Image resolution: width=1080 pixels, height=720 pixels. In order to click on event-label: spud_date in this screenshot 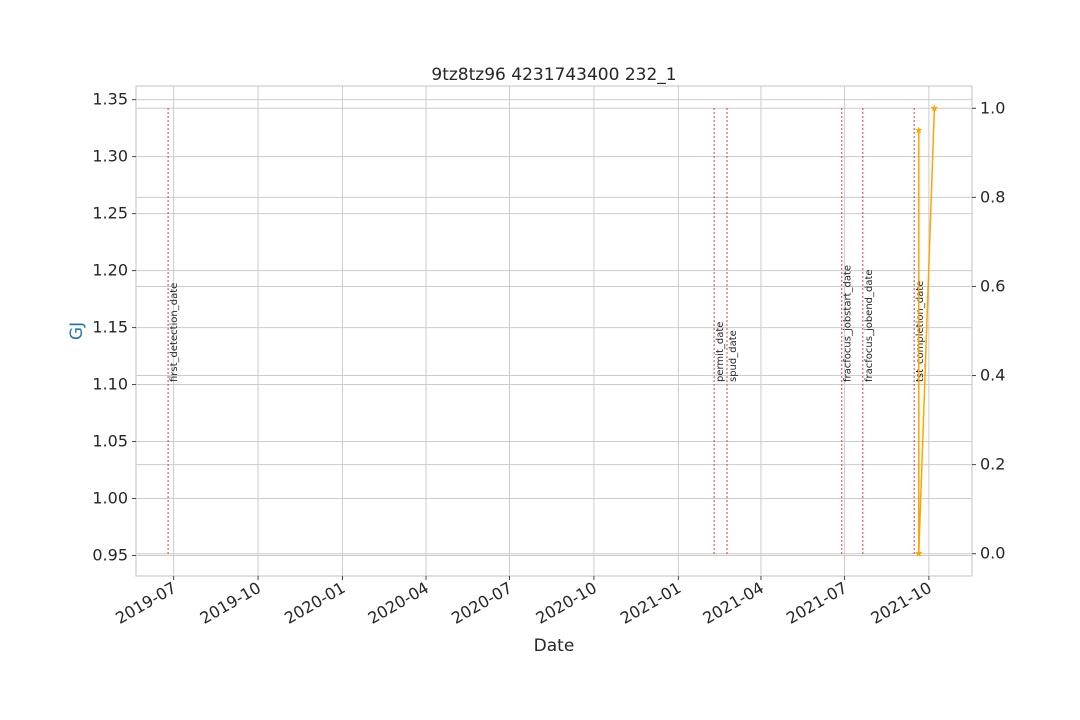, I will do `click(733, 356)`.